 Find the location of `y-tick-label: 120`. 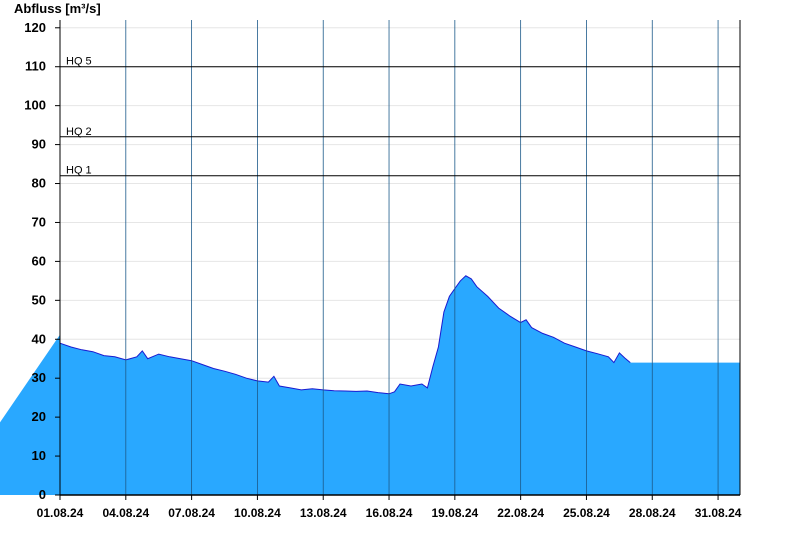

y-tick-label: 120 is located at coordinates (35, 27).